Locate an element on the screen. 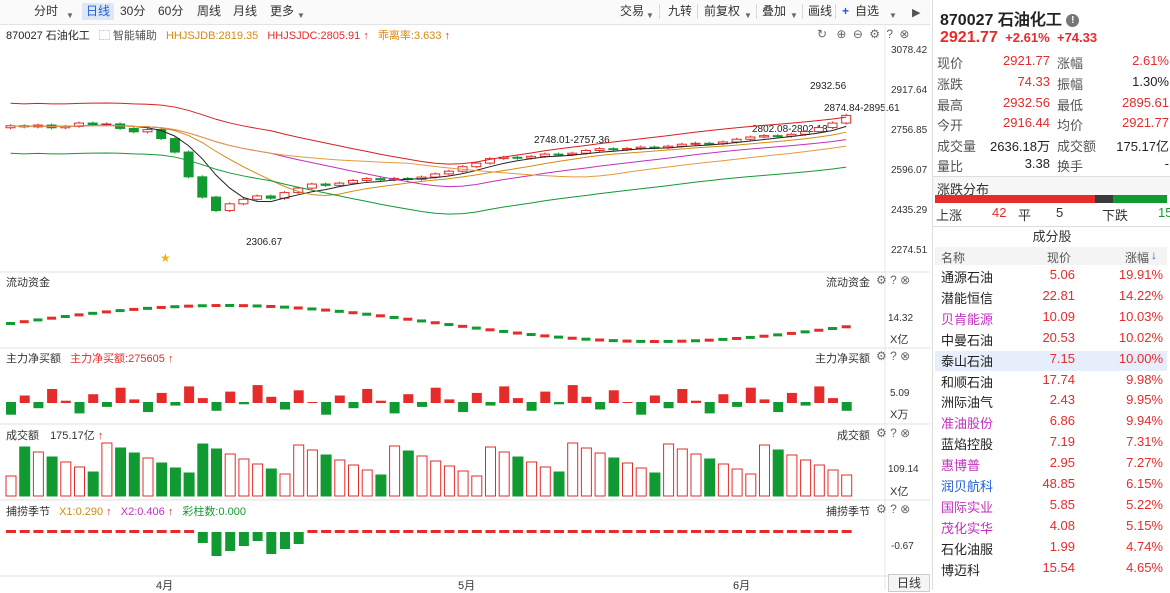 The width and height of the screenshot is (1170, 593). col-price: 现价 is located at coordinates (1059, 258).